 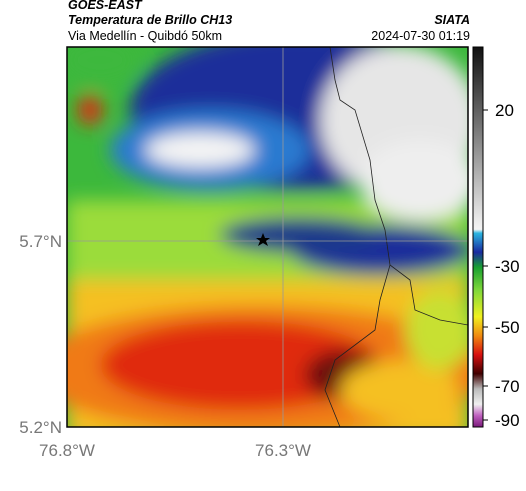 I want to click on satellite-title: GOES-EAST, so click(x=105, y=6).